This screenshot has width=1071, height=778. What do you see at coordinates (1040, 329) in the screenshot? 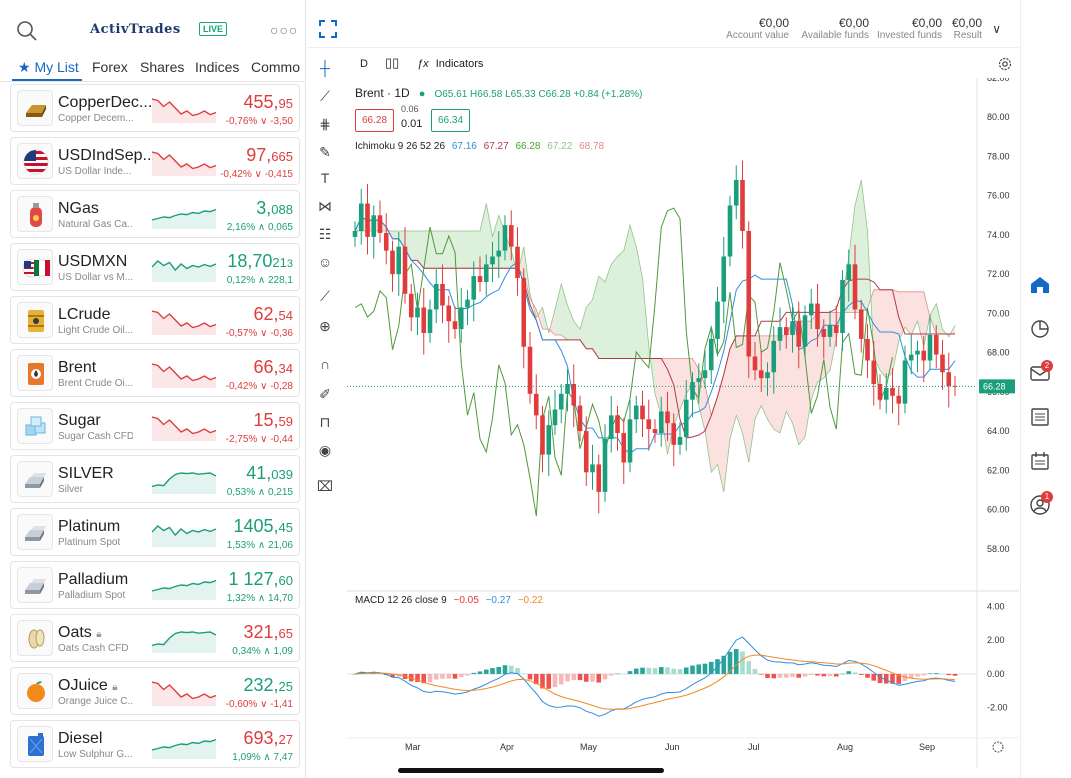
I see `portfolio-pie-icon` at bounding box center [1040, 329].